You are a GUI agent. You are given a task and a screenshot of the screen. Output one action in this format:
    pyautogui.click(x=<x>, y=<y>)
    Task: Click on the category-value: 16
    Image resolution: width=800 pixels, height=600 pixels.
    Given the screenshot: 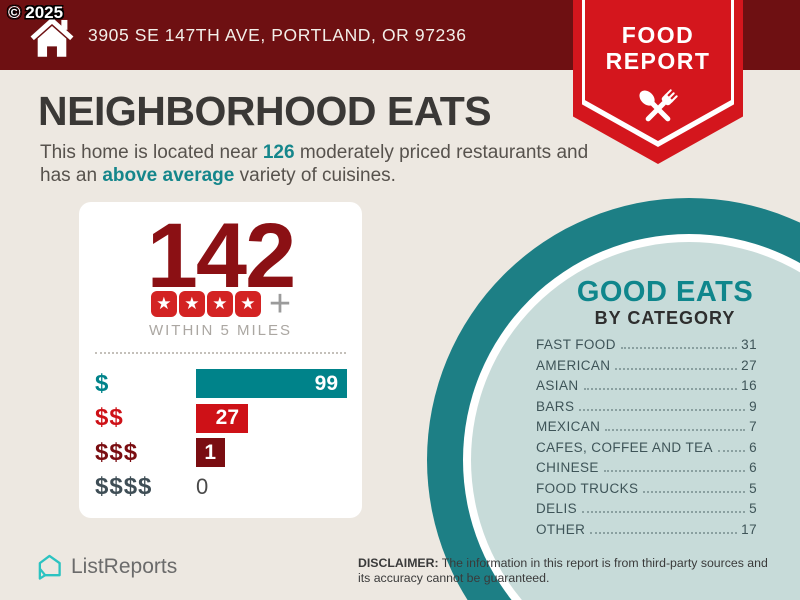 What is the action you would take?
    pyautogui.click(x=749, y=385)
    